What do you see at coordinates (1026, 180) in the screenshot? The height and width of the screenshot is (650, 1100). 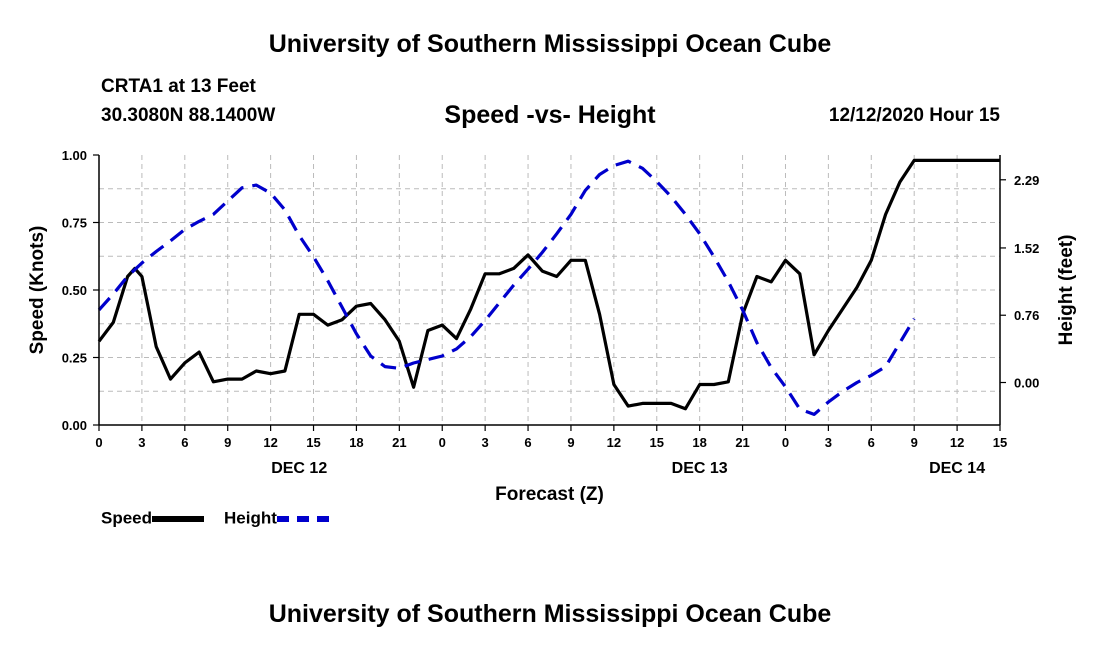 I see `y2-tick-label: 2.29` at bounding box center [1026, 180].